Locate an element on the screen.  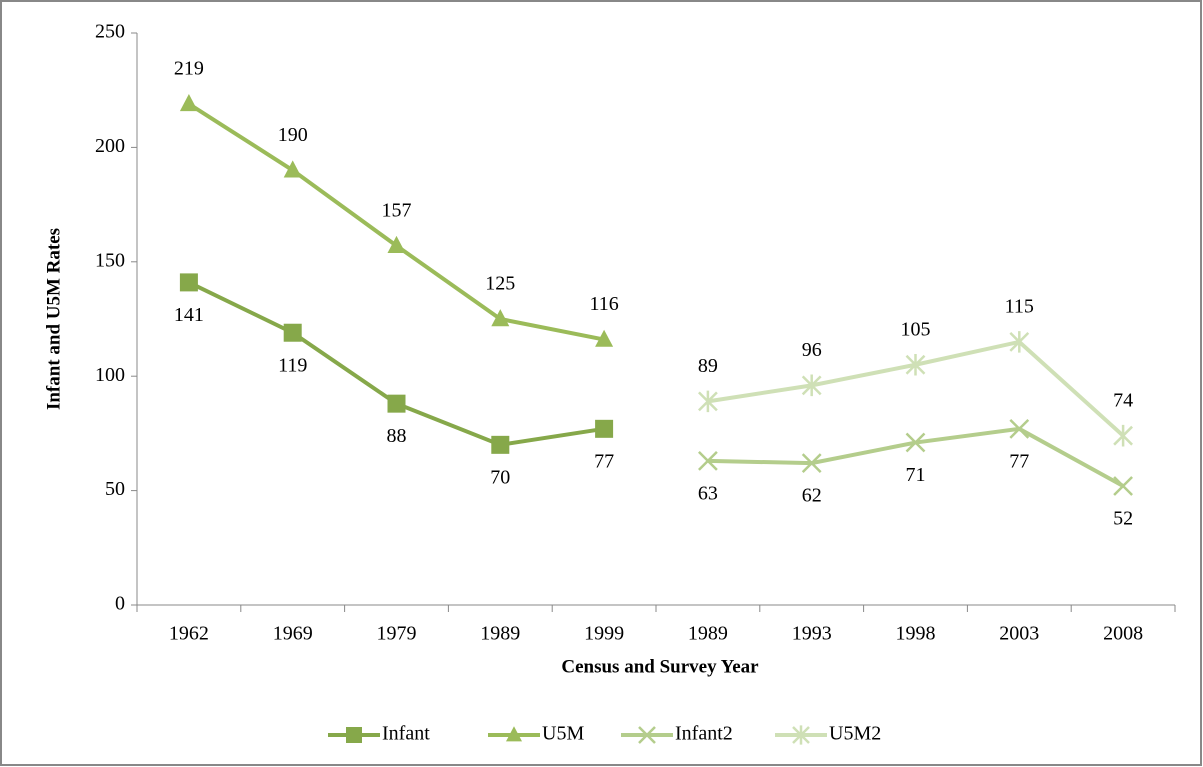
y-tick-label: 150 is located at coordinates (110, 260).